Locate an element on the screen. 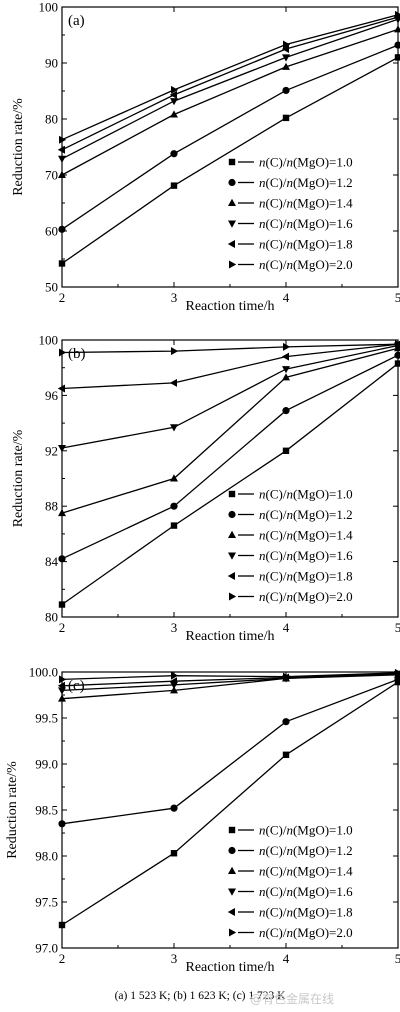  y-tick-label: 70 is located at coordinates (51, 175).